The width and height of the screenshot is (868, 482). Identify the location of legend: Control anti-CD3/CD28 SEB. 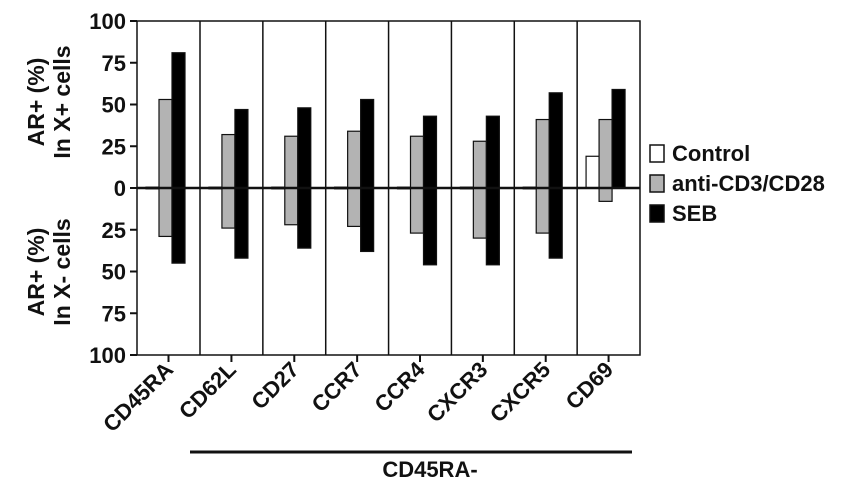
(737, 183).